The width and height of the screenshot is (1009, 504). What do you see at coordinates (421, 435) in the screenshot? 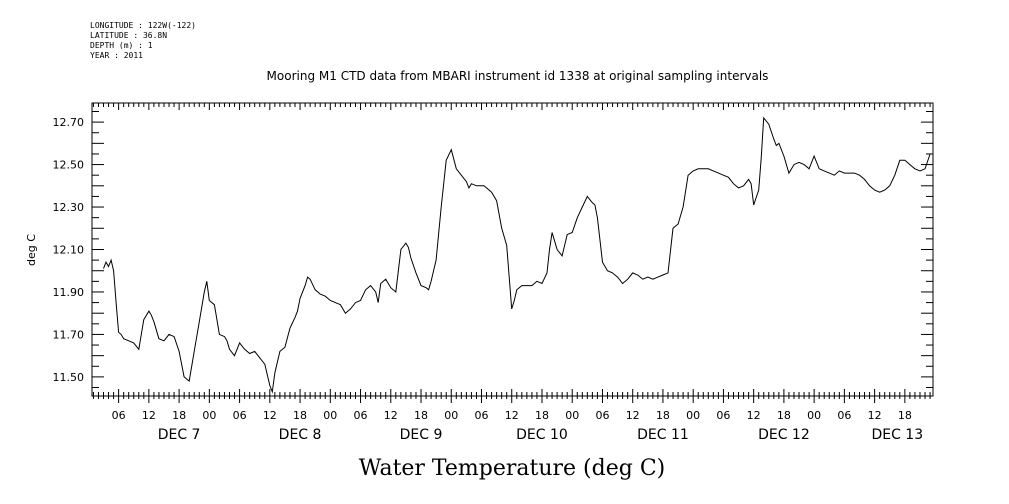
I see `x-day-label: DEC 9` at bounding box center [421, 435].